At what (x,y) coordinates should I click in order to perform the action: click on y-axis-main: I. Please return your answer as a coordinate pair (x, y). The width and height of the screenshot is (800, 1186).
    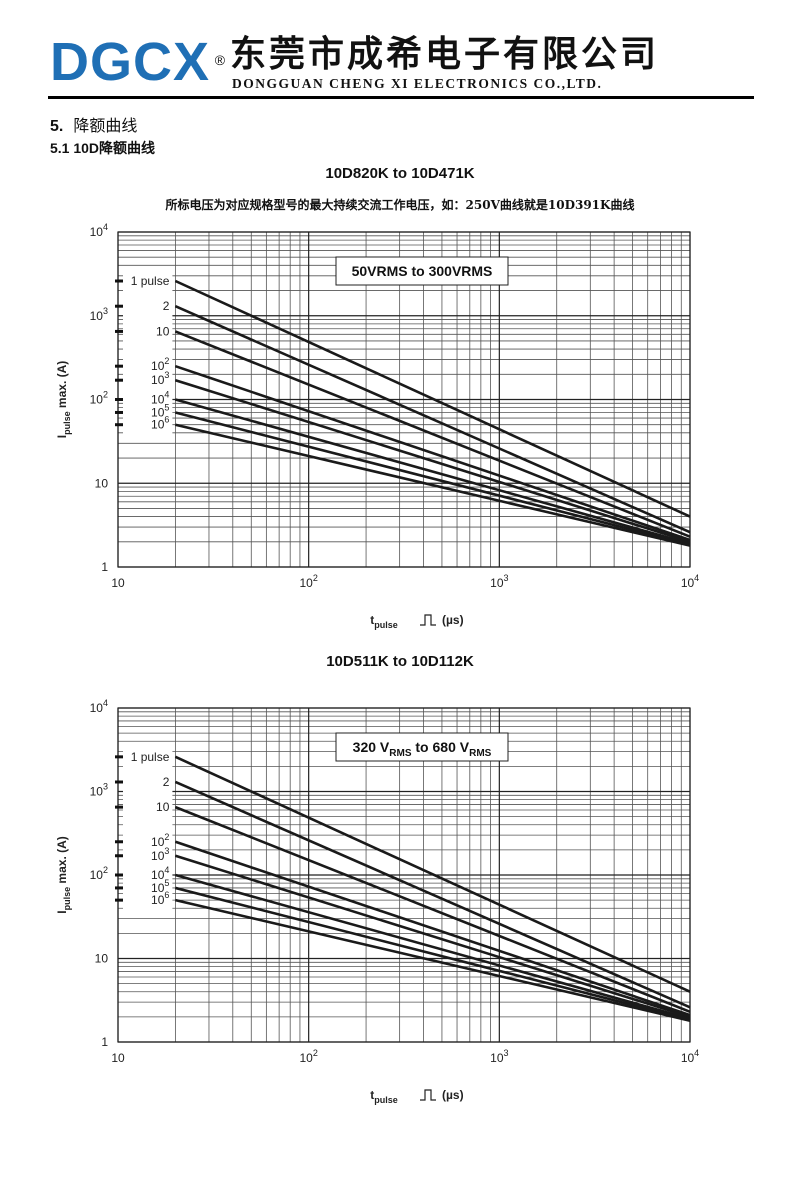
    Looking at the image, I should click on (62, 436).